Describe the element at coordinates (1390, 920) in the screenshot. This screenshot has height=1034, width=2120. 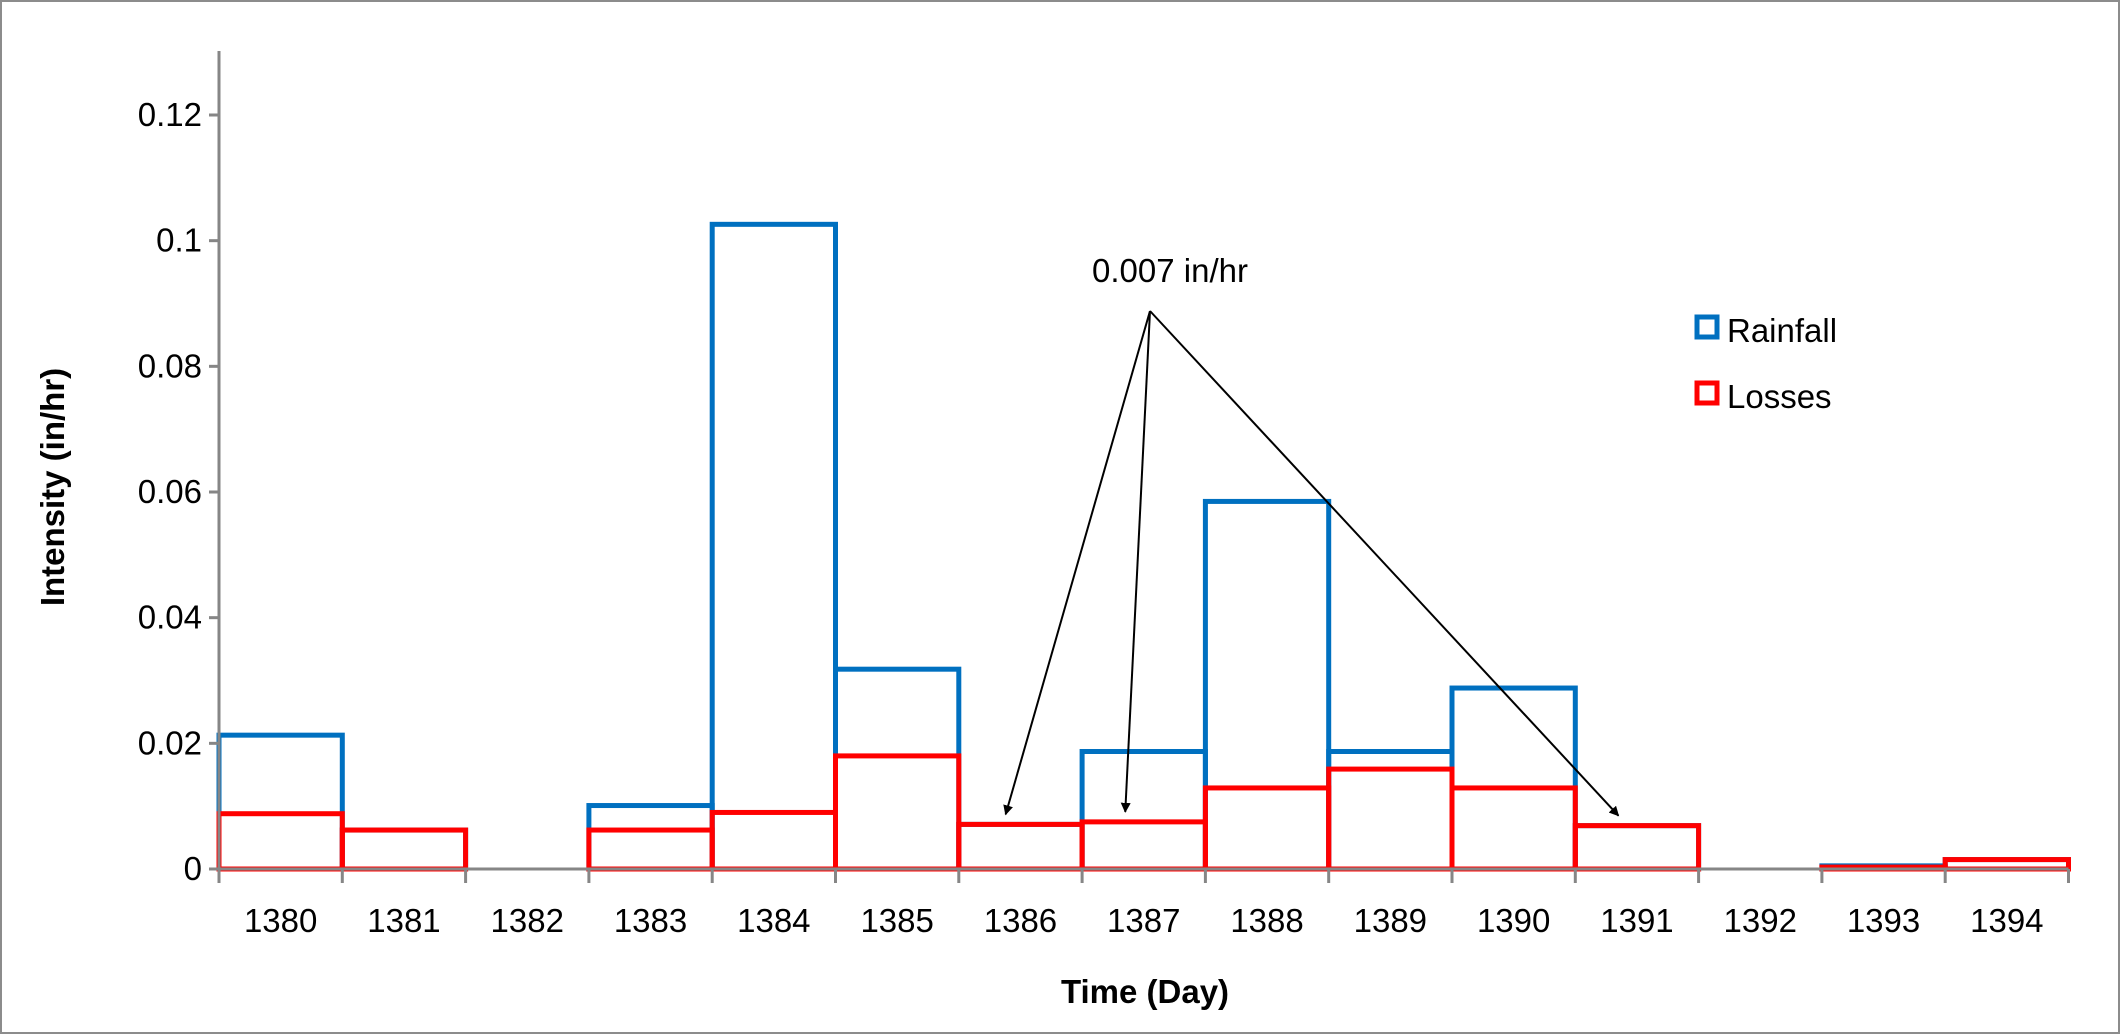
I see `x-tick-label: 1389` at that location.